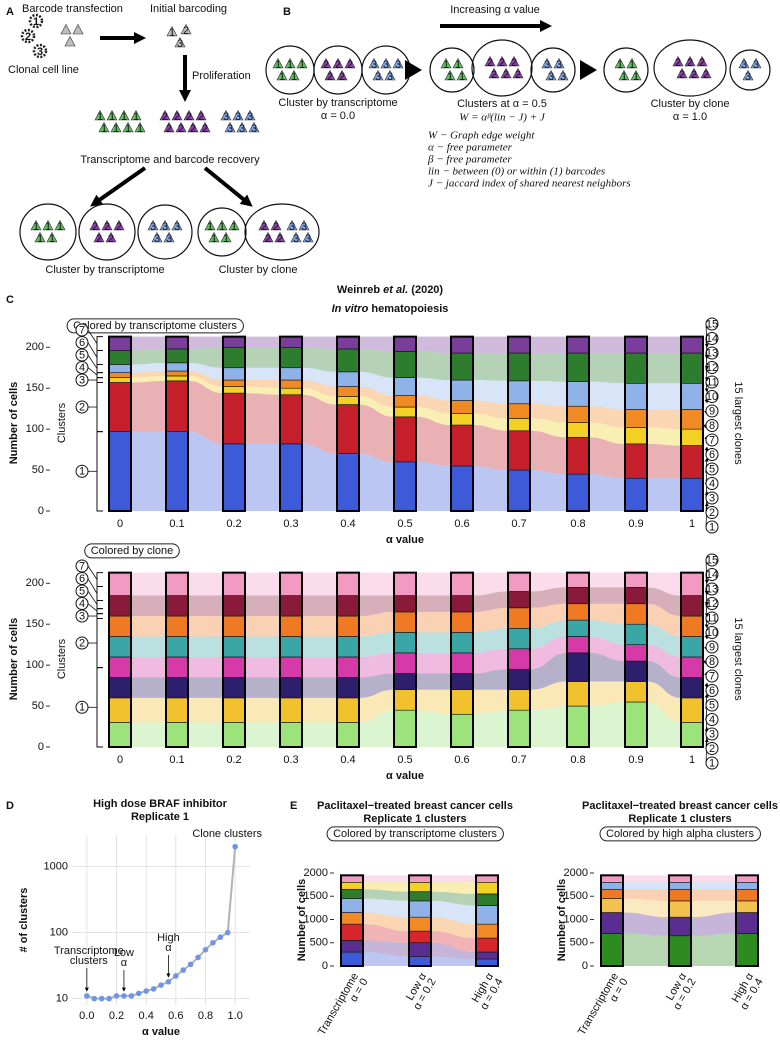 This screenshot has height=1040, width=780. What do you see at coordinates (415, 806) in the screenshot?
I see `chart-title: Paclitaxel−treated breast cancer cells` at bounding box center [415, 806].